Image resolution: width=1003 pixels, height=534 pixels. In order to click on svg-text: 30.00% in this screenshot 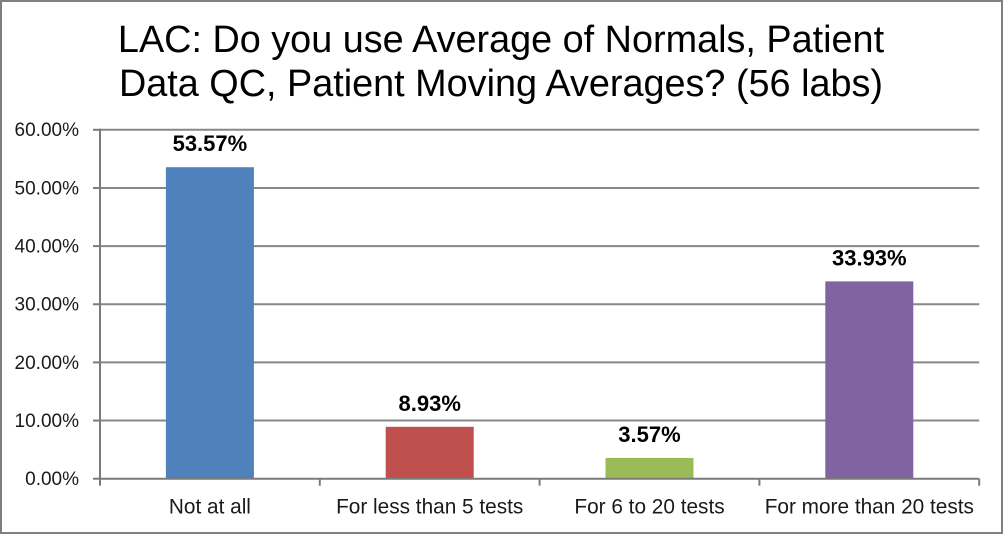, I will do `click(47, 305)`.